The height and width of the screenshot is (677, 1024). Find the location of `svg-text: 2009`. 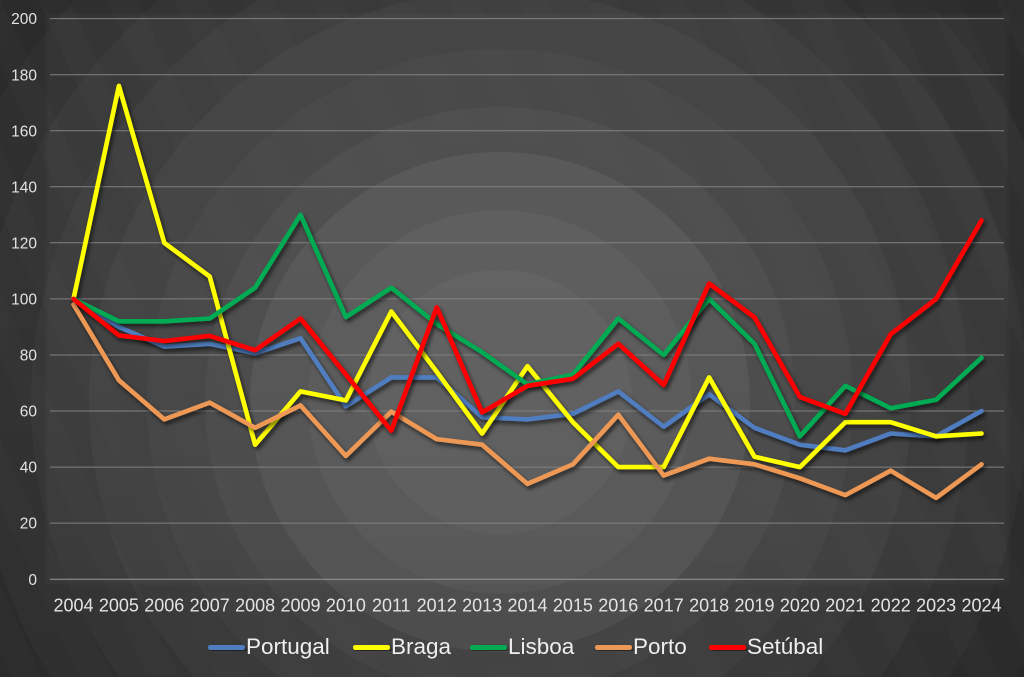

svg-text: 2009 is located at coordinates (300, 606).